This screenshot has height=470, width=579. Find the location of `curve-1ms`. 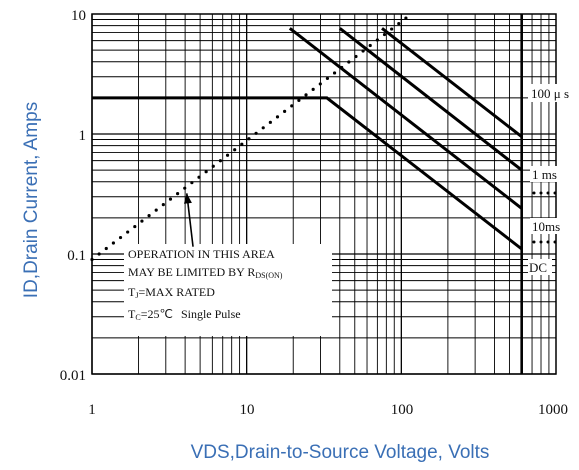

curve-1ms is located at coordinates (430, 99).